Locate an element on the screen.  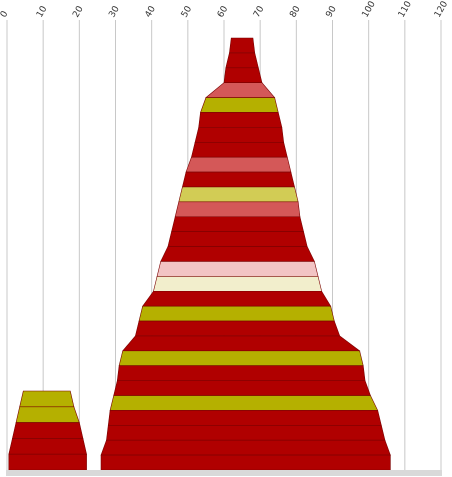
x-tick-label: 10 is located at coordinates (42, 11).